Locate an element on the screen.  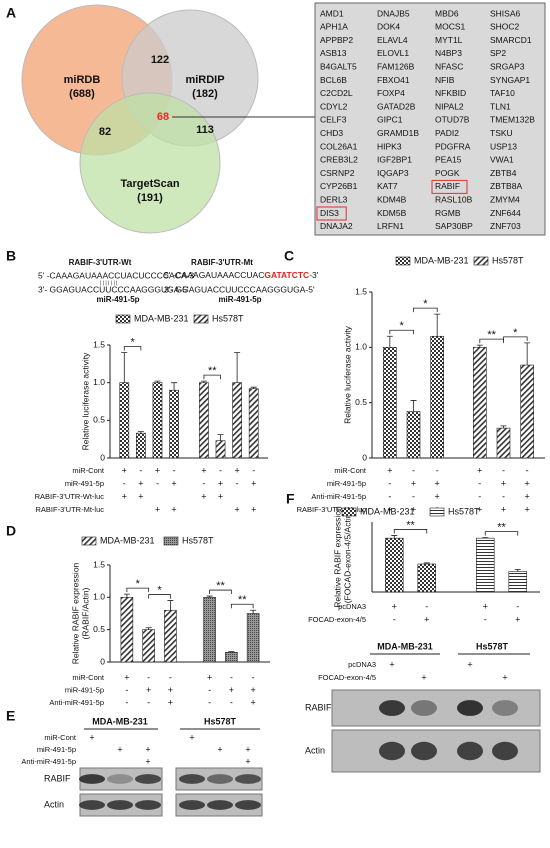
gene-name: KDM5B is located at coordinates (392, 213).